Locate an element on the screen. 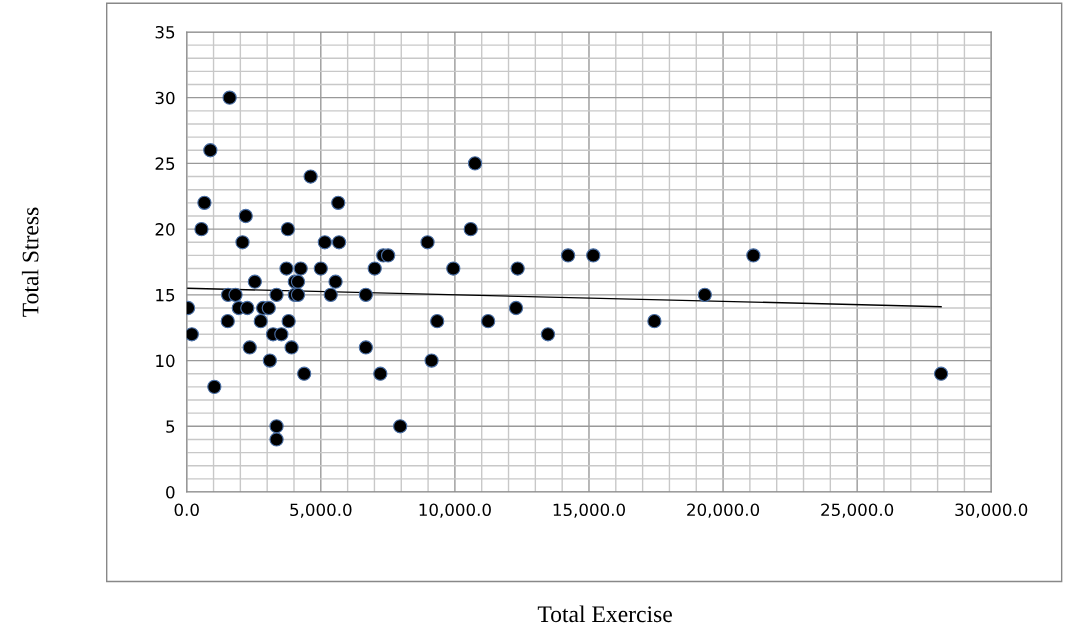  y-tick-label: 35 is located at coordinates (165, 32).